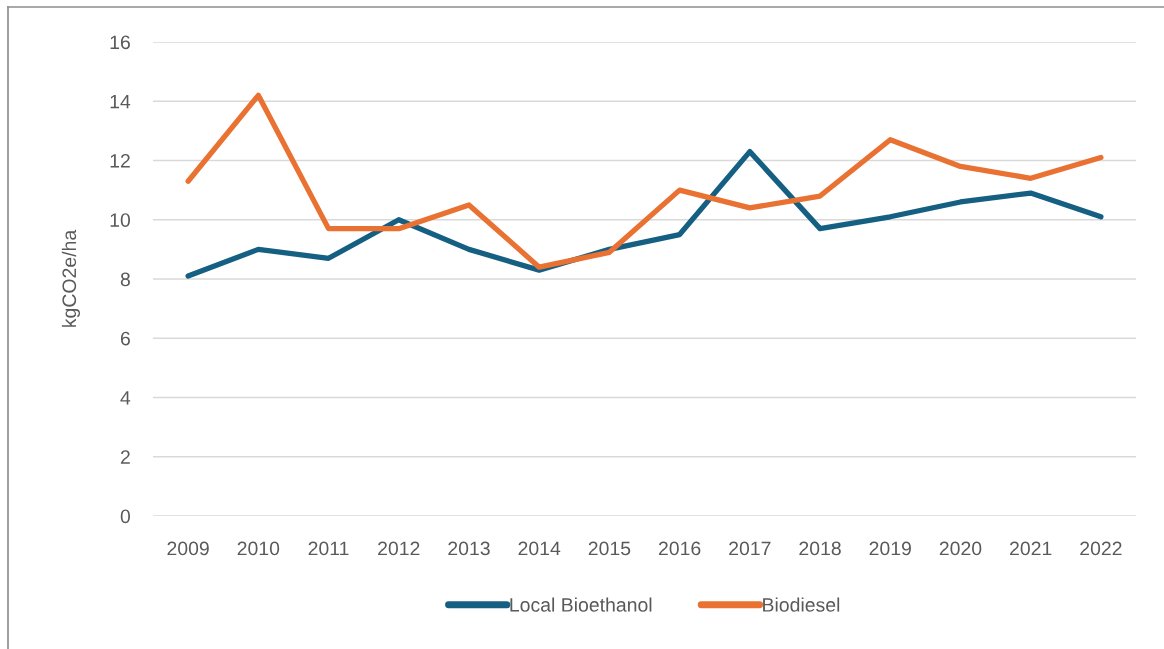 The height and width of the screenshot is (649, 1164). I want to click on legend-label: Biodiesel, so click(801, 604).